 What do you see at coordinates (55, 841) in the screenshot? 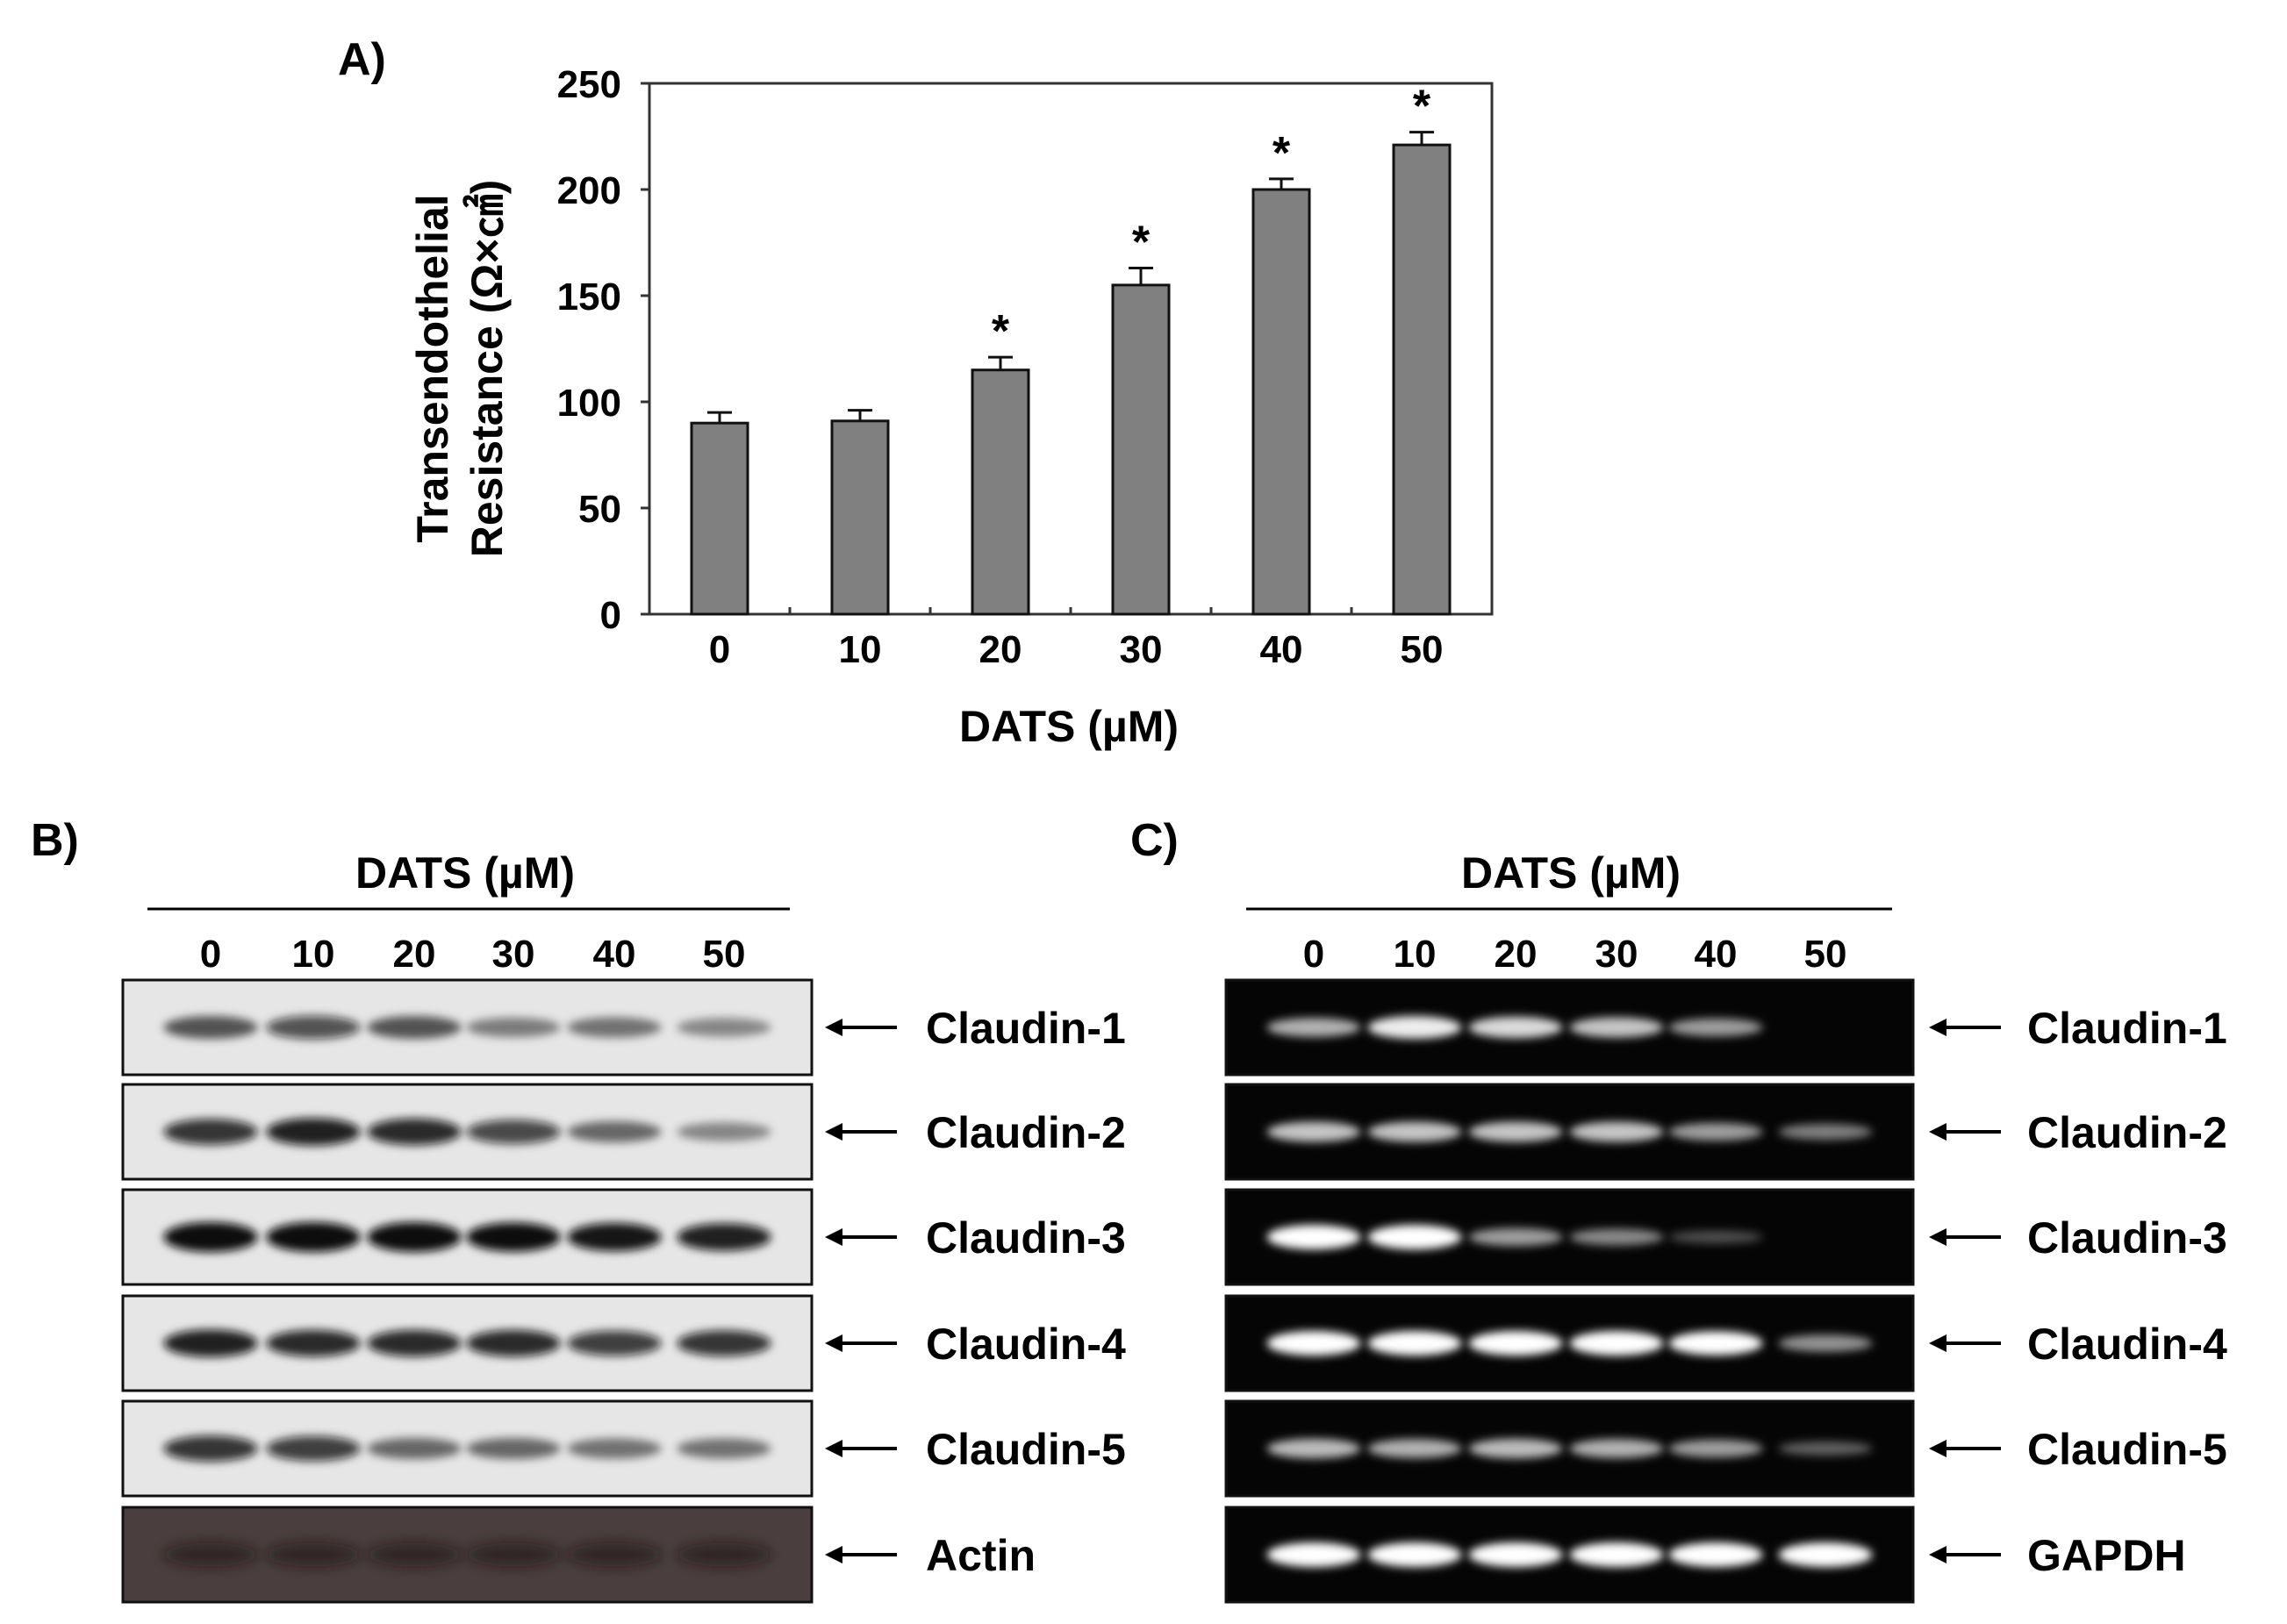
I see `panel-b-label: B)` at bounding box center [55, 841].